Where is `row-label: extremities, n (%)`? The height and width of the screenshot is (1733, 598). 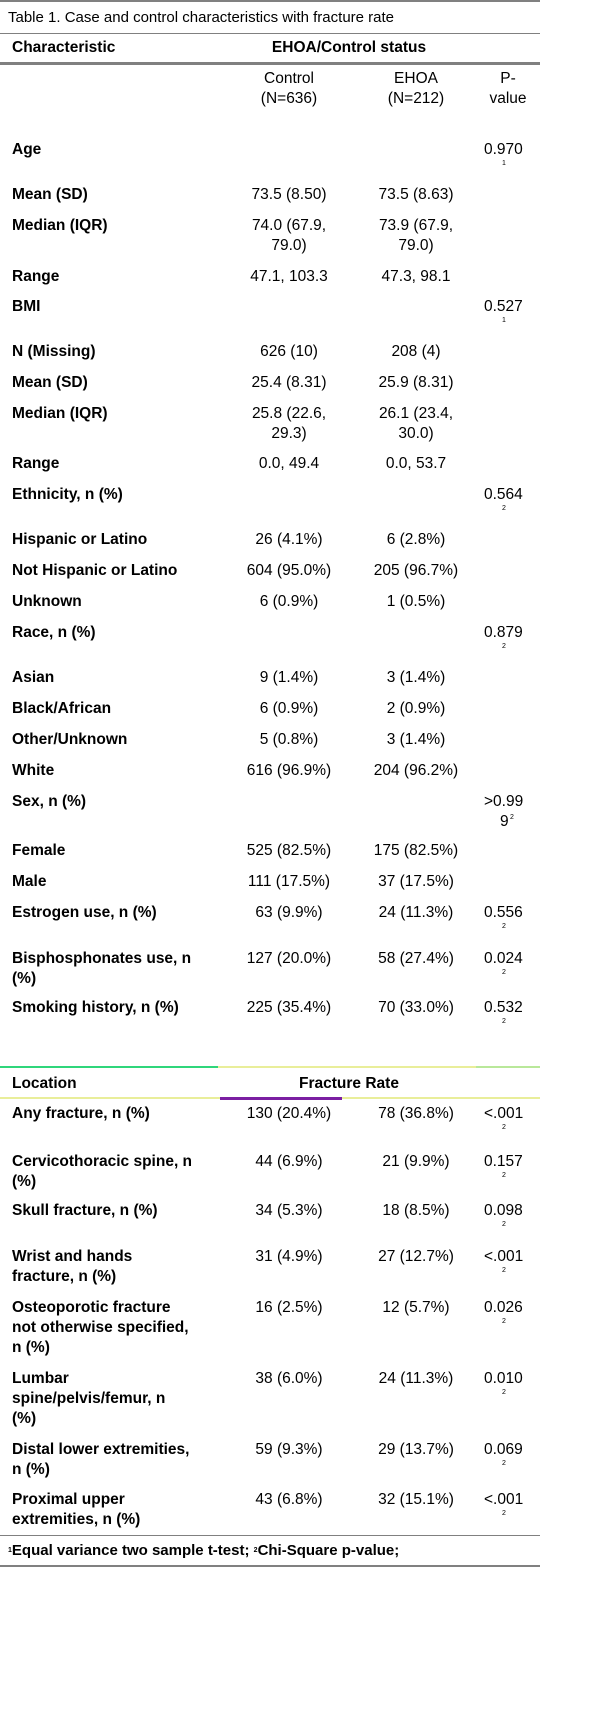
row-label: extremities, n (%) is located at coordinates (76, 1519).